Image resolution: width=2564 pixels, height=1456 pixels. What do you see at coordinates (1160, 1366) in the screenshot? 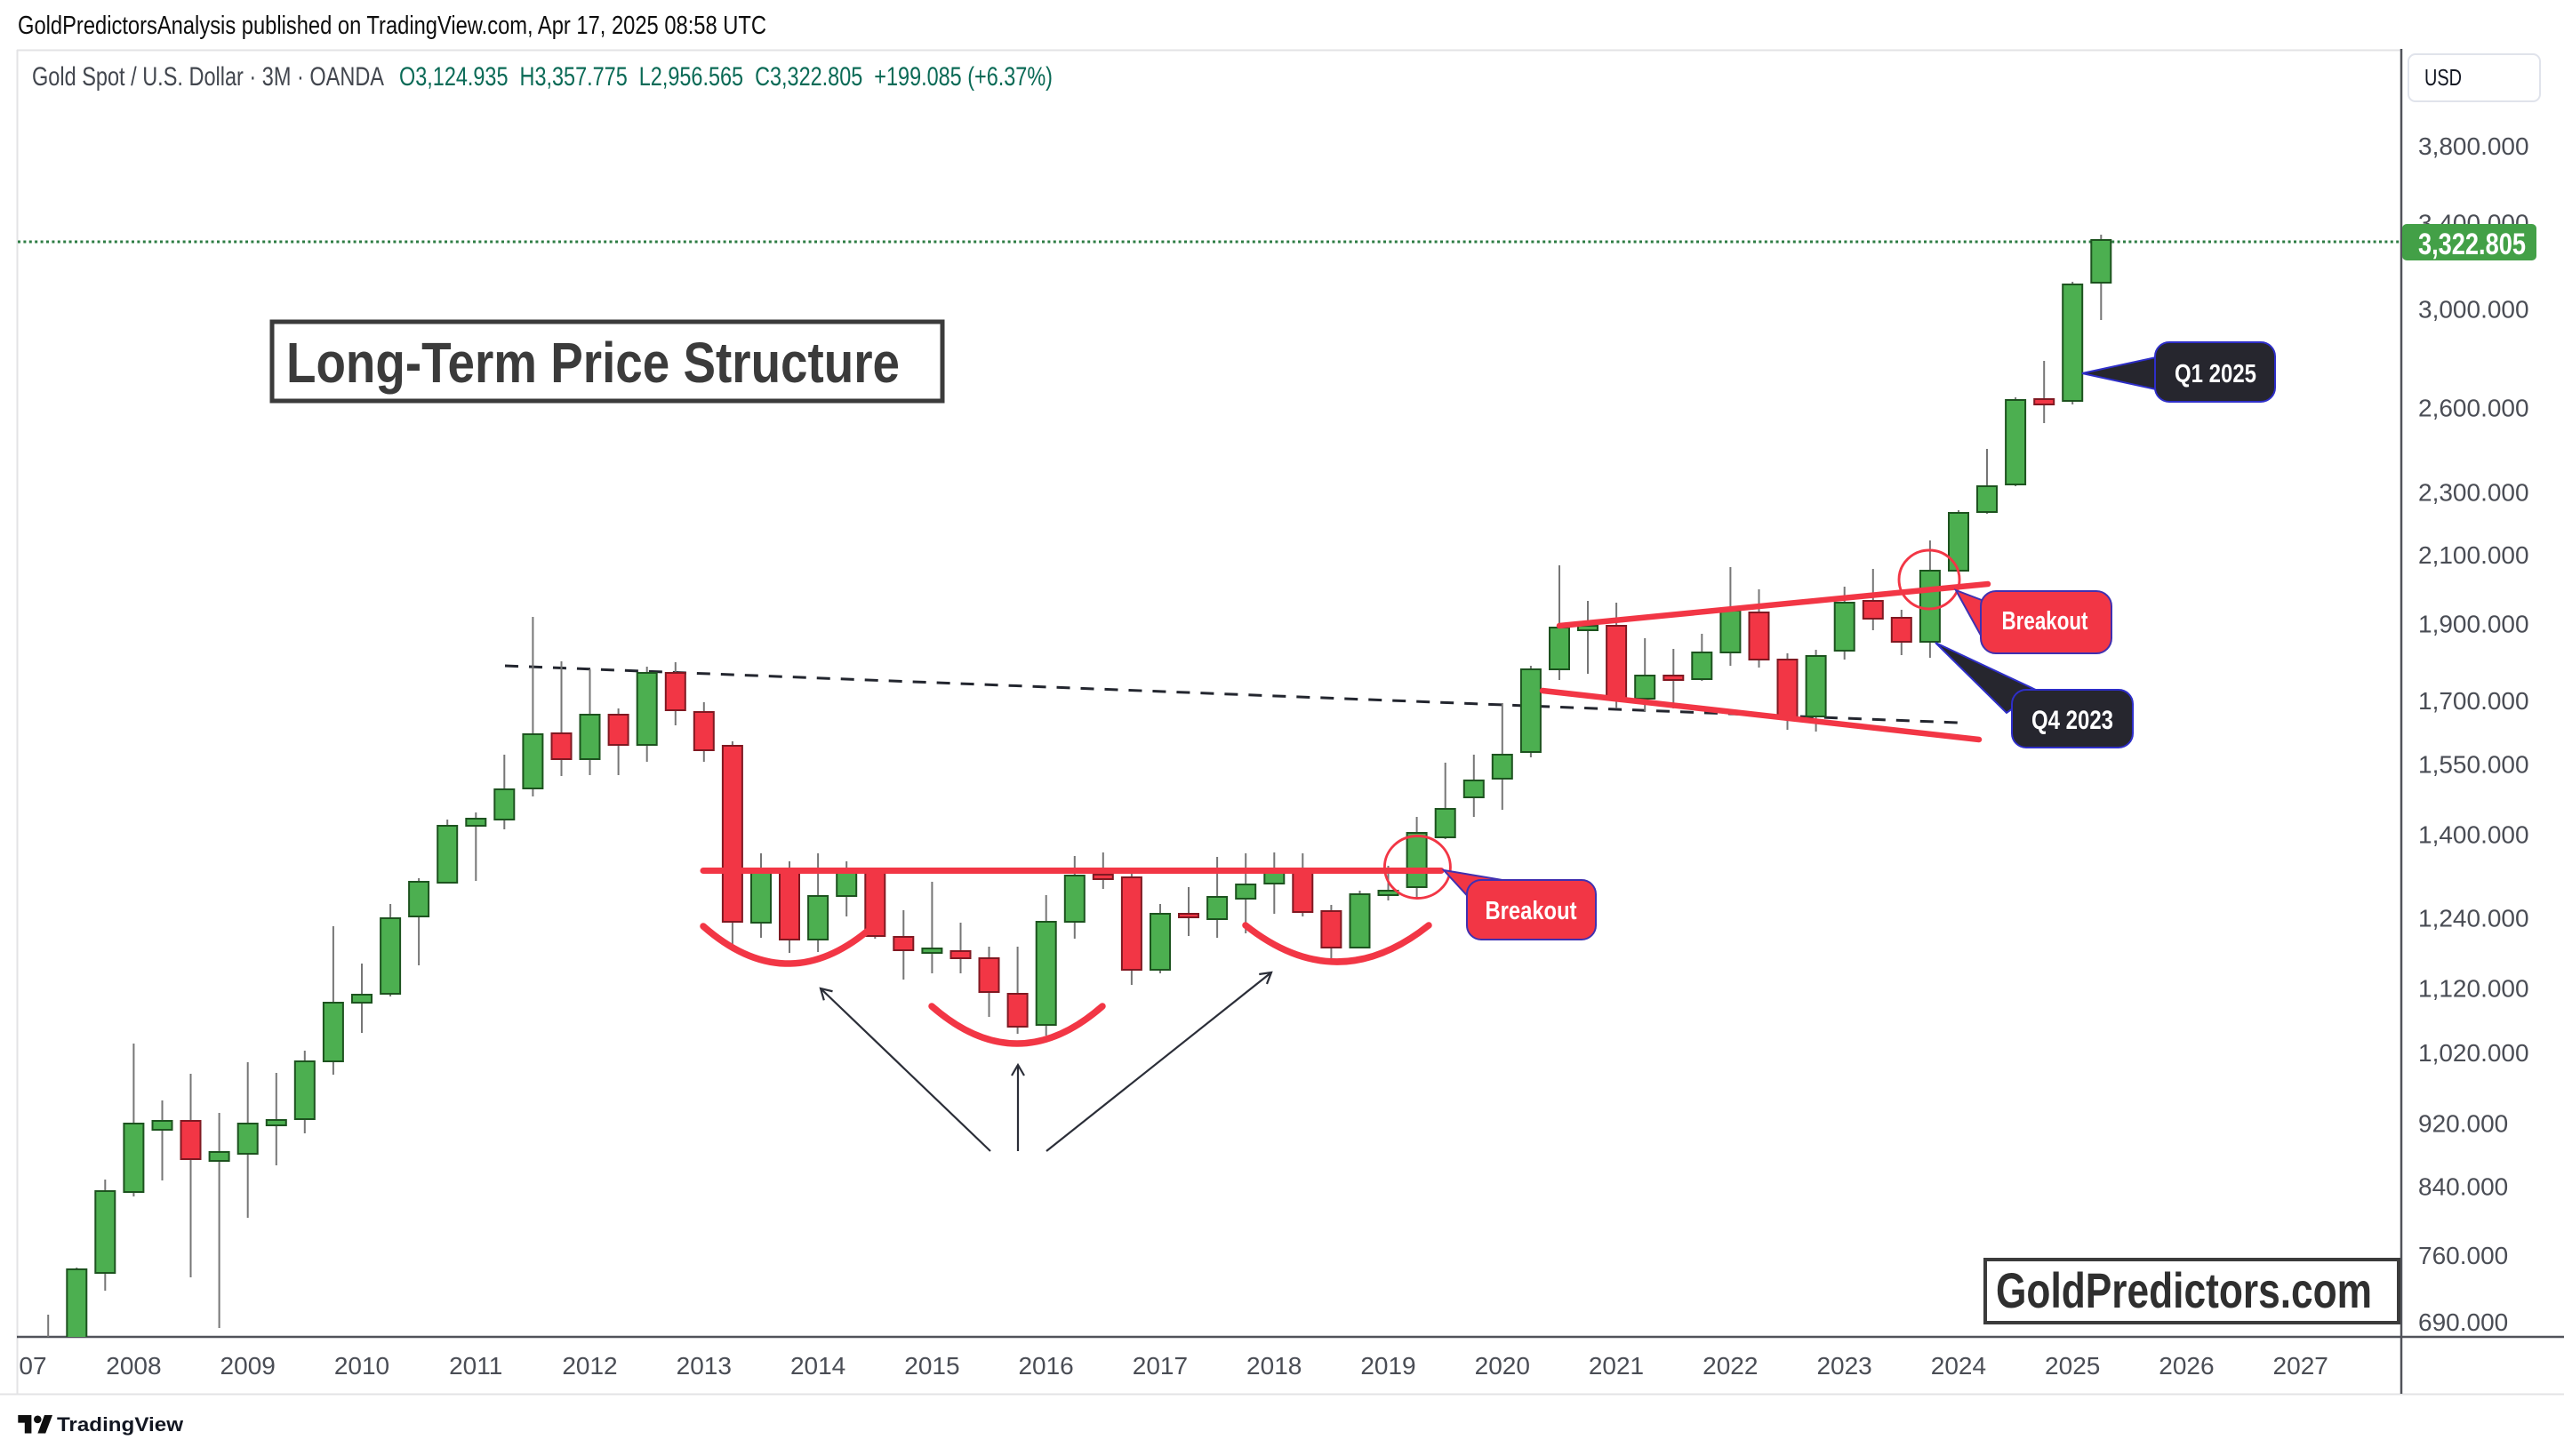
I see `svg-text: 2017` at bounding box center [1160, 1366].